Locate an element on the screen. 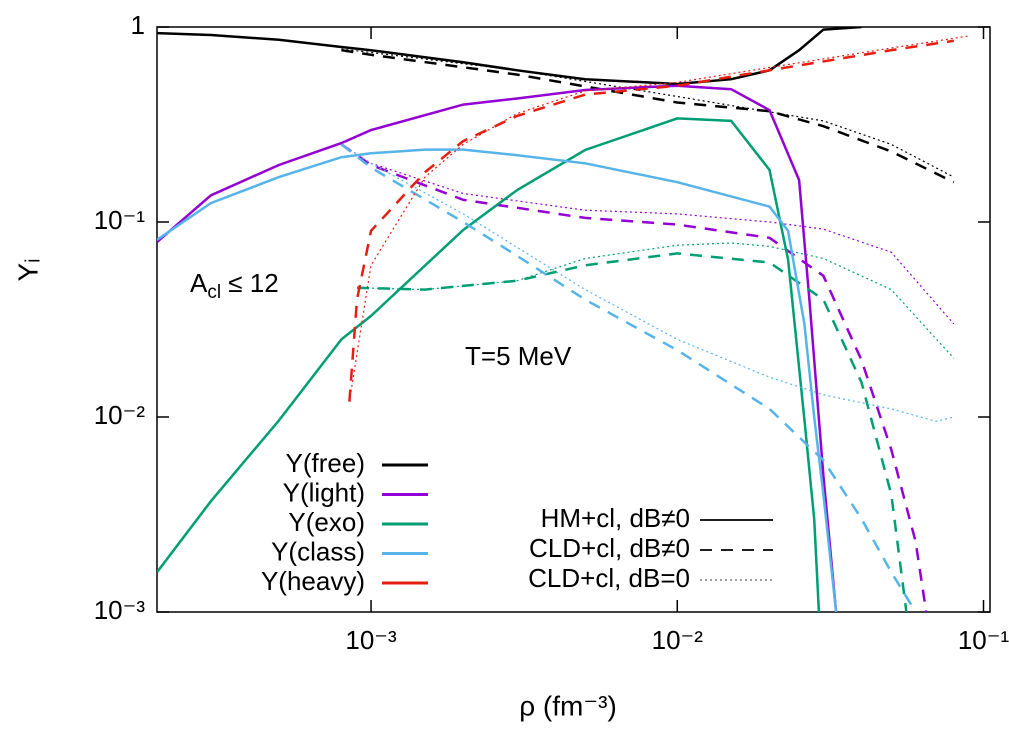 This screenshot has width=1009, height=730. x-tick-label: 10⁻¹ is located at coordinates (983, 640).